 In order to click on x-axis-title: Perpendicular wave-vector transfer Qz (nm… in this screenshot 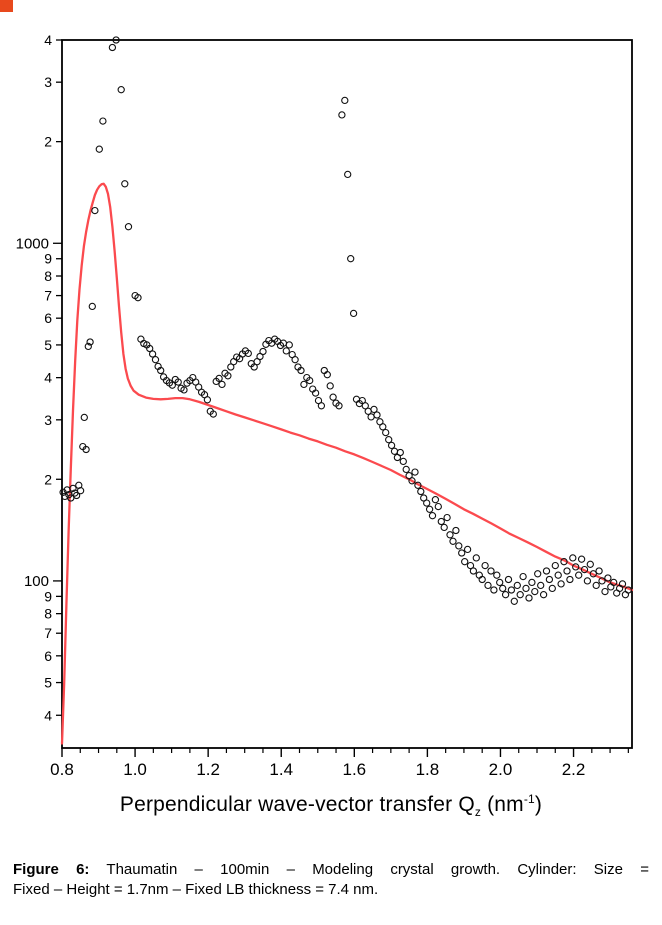, I will do `click(331, 805)`.